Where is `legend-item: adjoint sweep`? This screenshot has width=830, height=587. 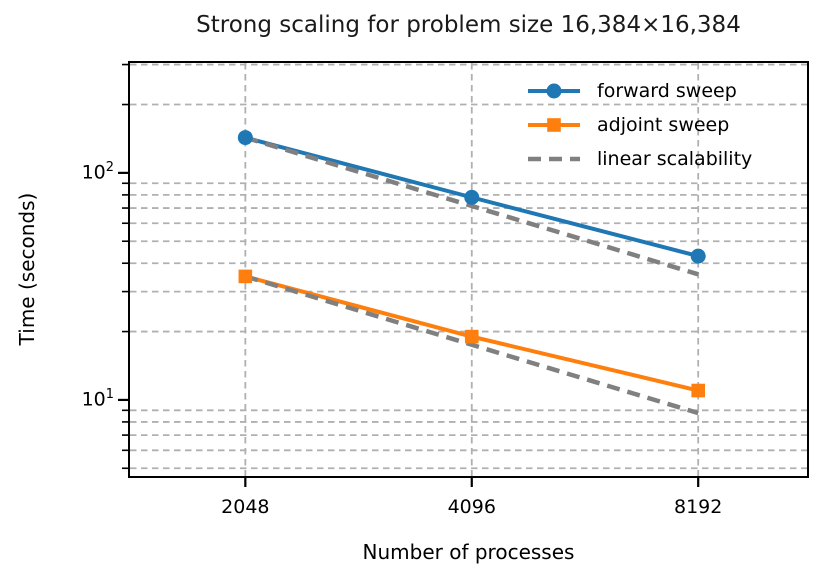
legend-item: adjoint sweep is located at coordinates (636, 125).